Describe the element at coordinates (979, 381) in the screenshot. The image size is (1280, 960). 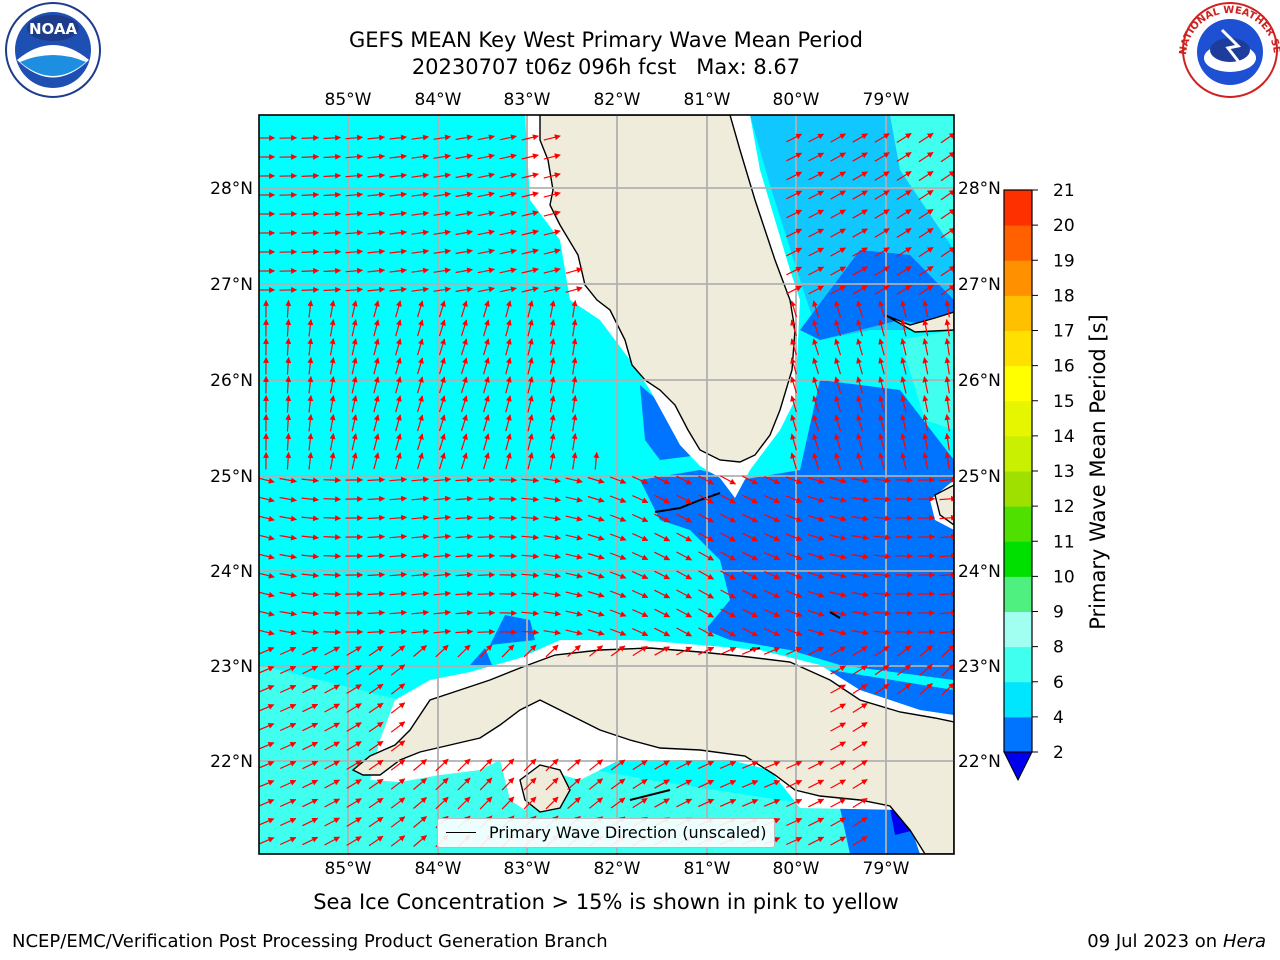
I see `lat-label-right: 26°N` at that location.